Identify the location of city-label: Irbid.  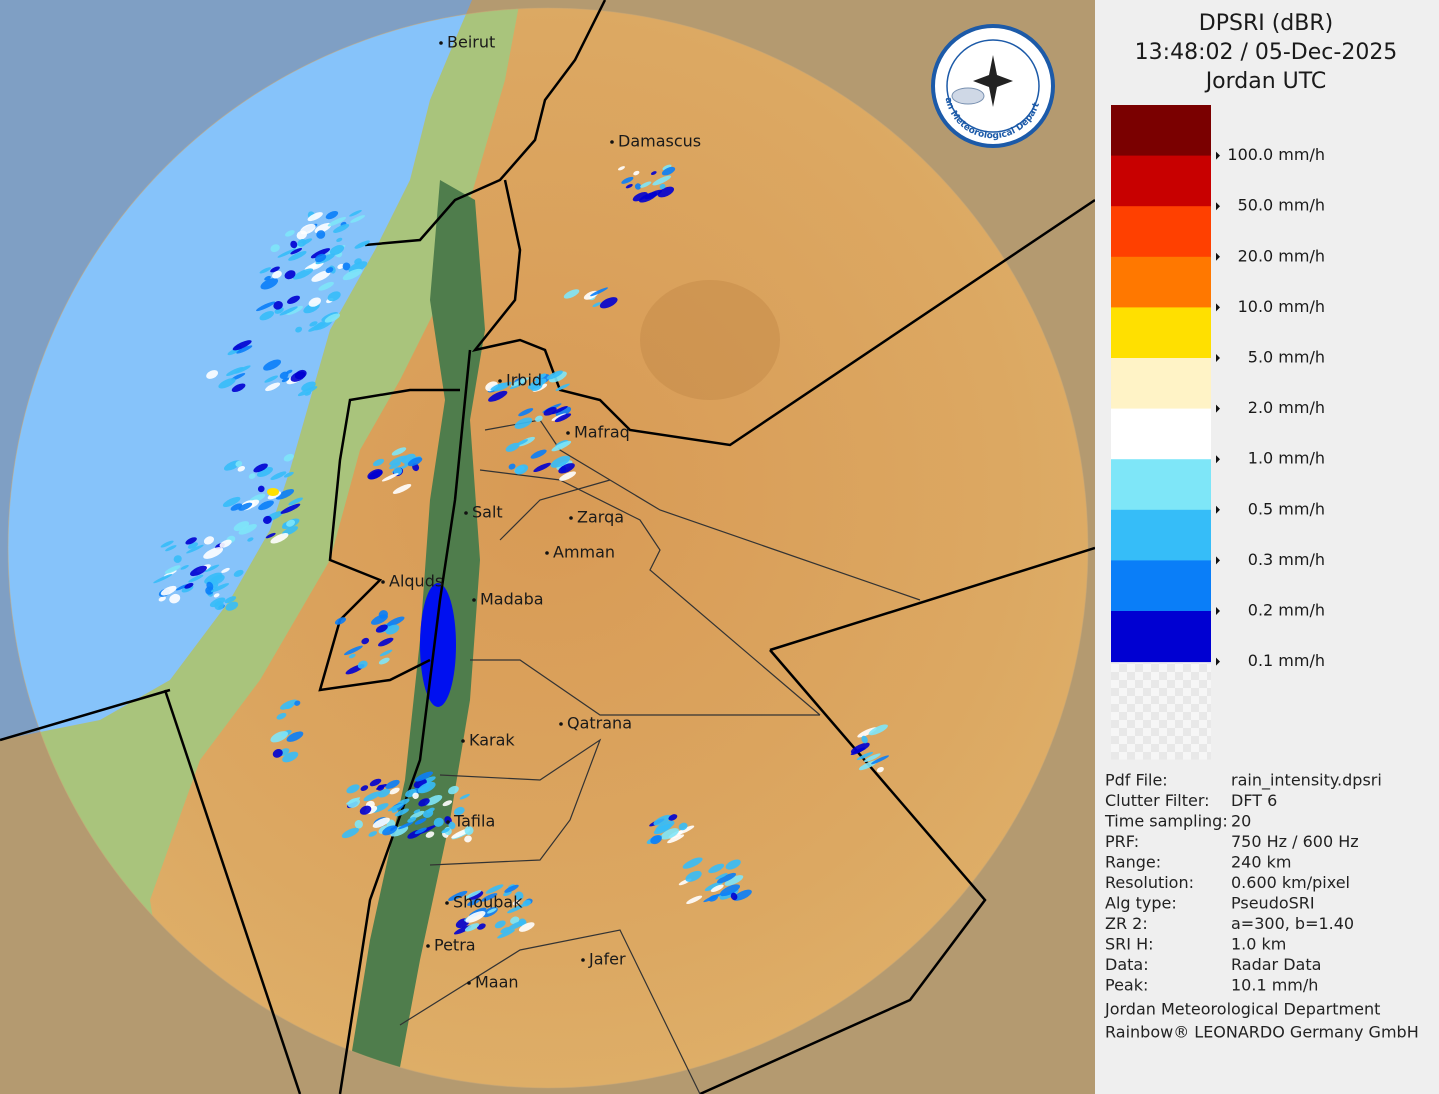
(524, 380).